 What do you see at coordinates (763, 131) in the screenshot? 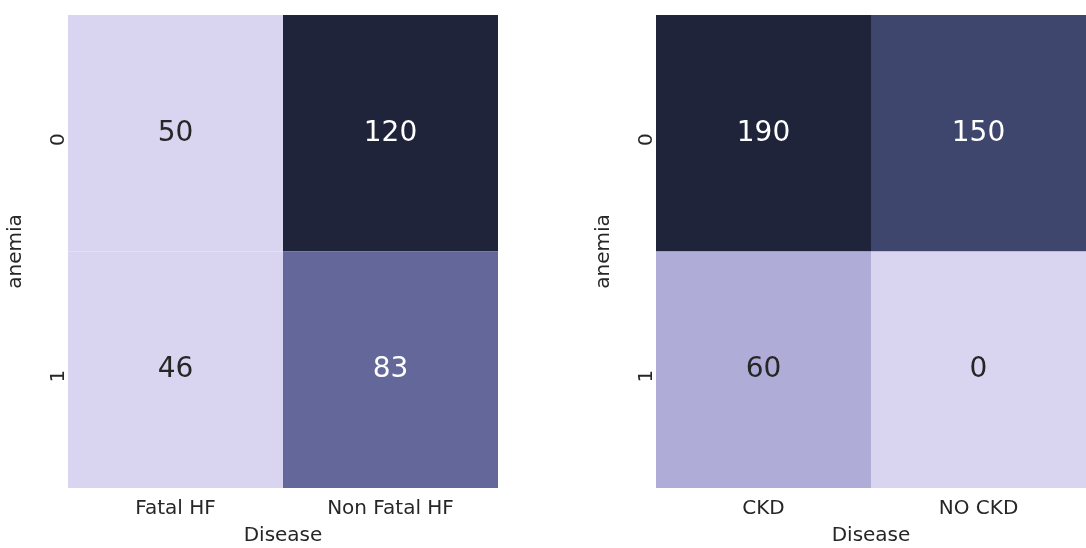
I see `data-label: 190` at bounding box center [763, 131].